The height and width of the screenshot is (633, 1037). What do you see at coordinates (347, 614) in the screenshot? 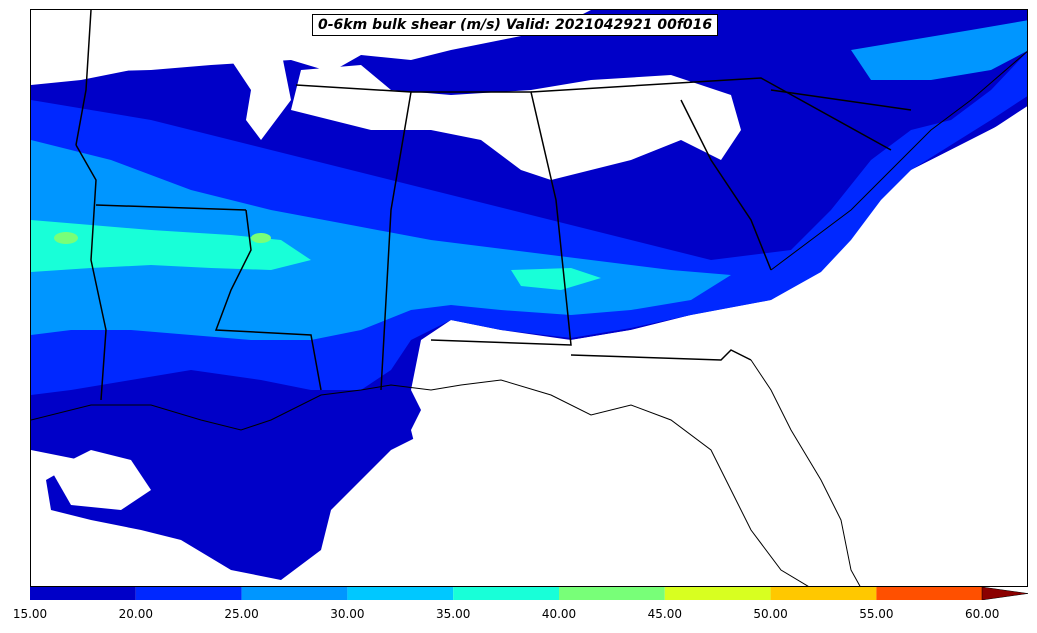
I see `colorbar-tick-label: 30.00` at bounding box center [347, 614].